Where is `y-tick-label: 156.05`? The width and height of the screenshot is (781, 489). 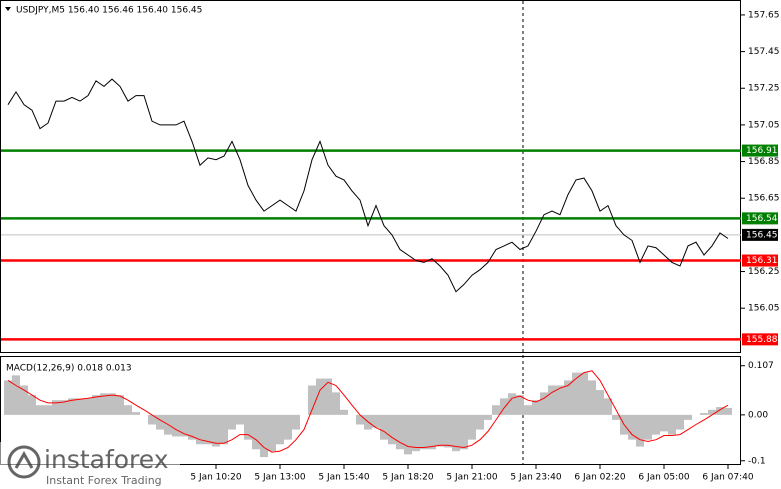 y-tick-label: 156.05 is located at coordinates (764, 309).